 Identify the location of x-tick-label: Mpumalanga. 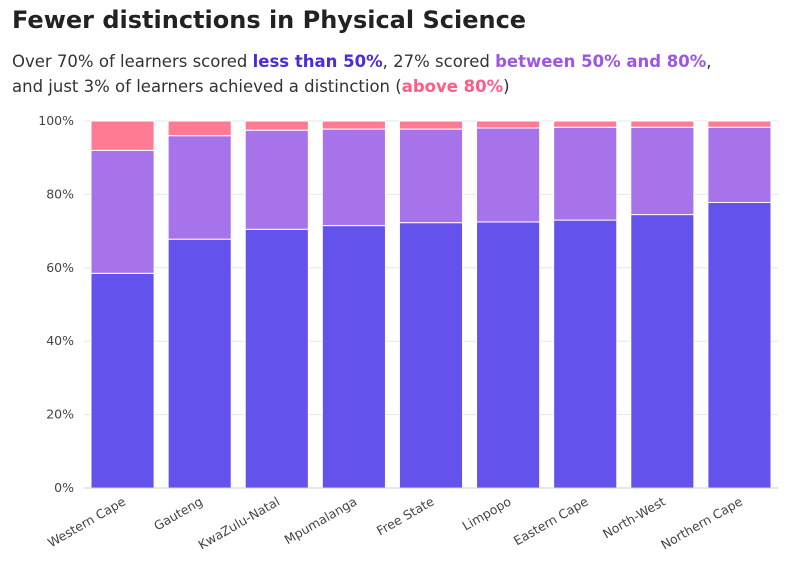
(321, 521).